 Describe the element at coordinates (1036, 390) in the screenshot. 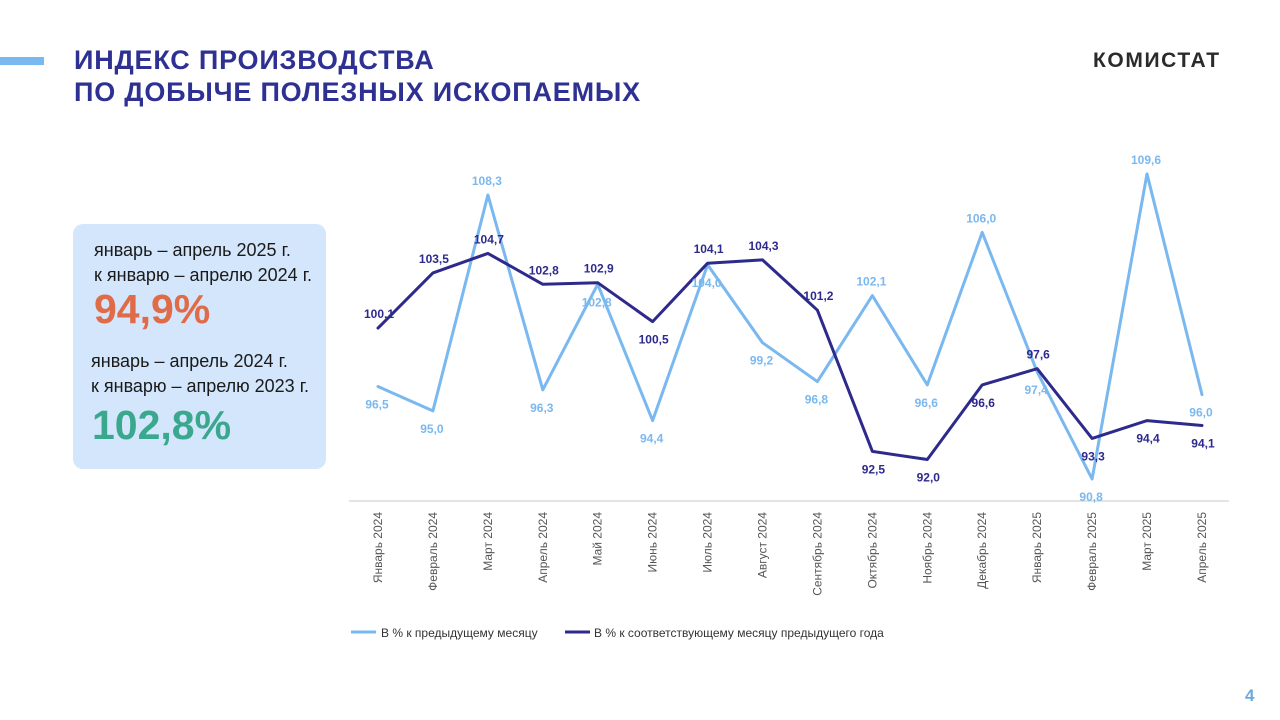

I see `data-label-prev-month: 97,4` at that location.